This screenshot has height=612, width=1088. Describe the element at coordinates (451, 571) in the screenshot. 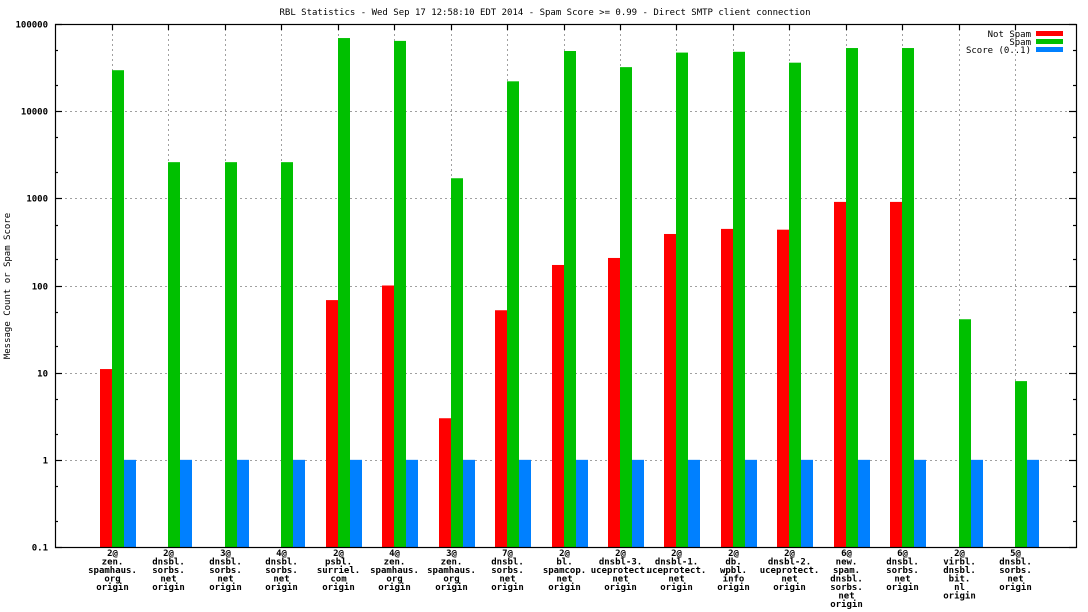

I see `x-tick-label: 3@ zen. spamhaus. org origin` at that location.